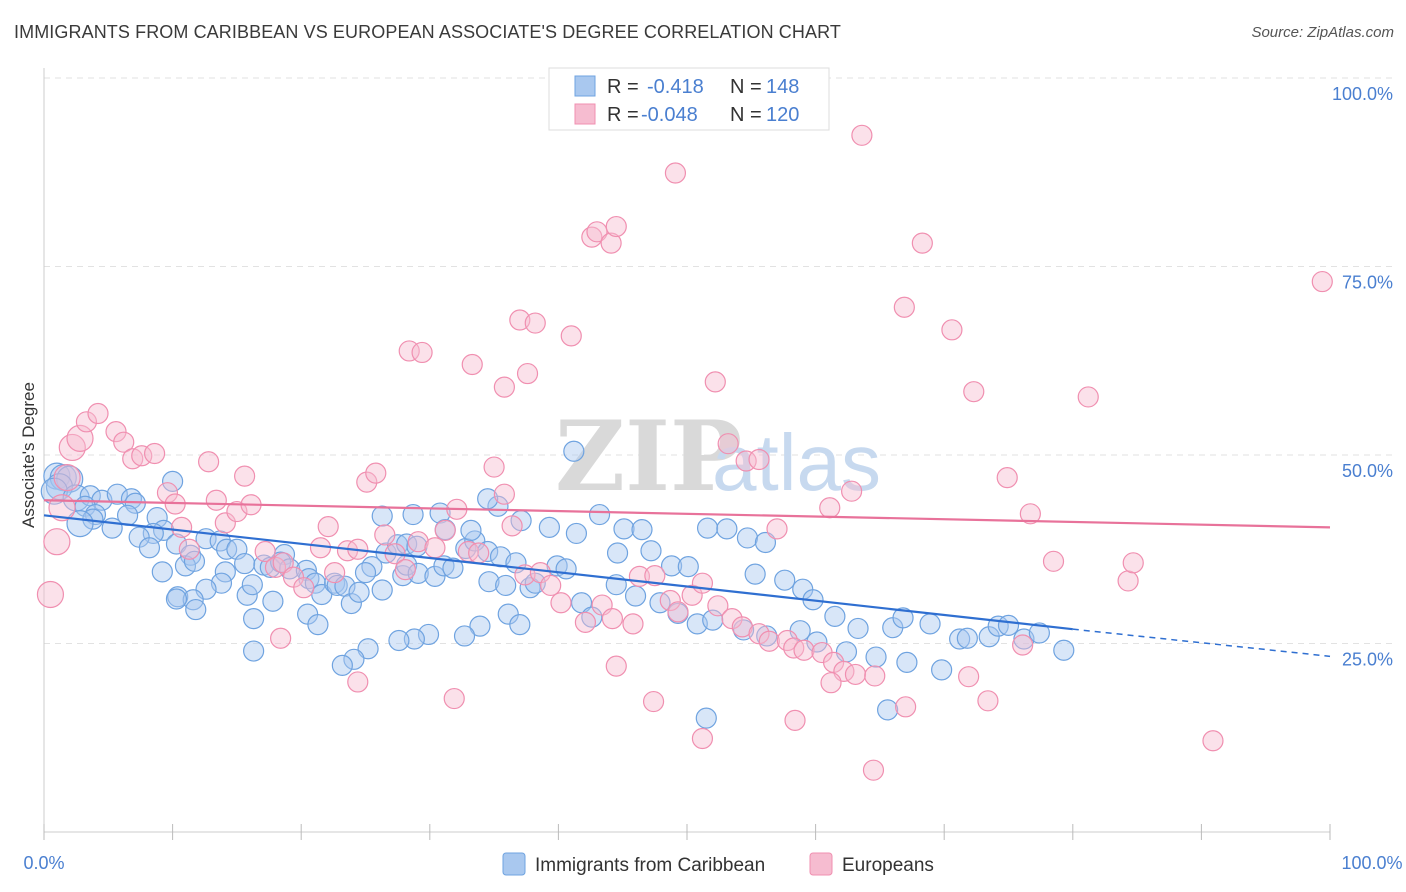 The image size is (1406, 892). Describe the element at coordinates (1362, 377) in the screenshot. I see `y-tick-labels: 100.0% 75.0% 50.0% 25.0%` at that location.